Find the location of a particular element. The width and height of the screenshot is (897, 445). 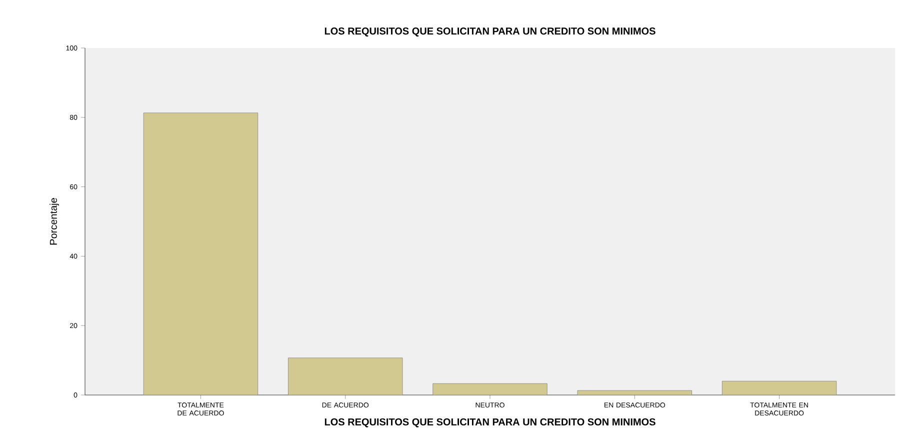

chart-title: LOS REQUISITOS QUE SOLICITAN PARA UN CREDITO SON MINIMOS is located at coordinates (490, 32).